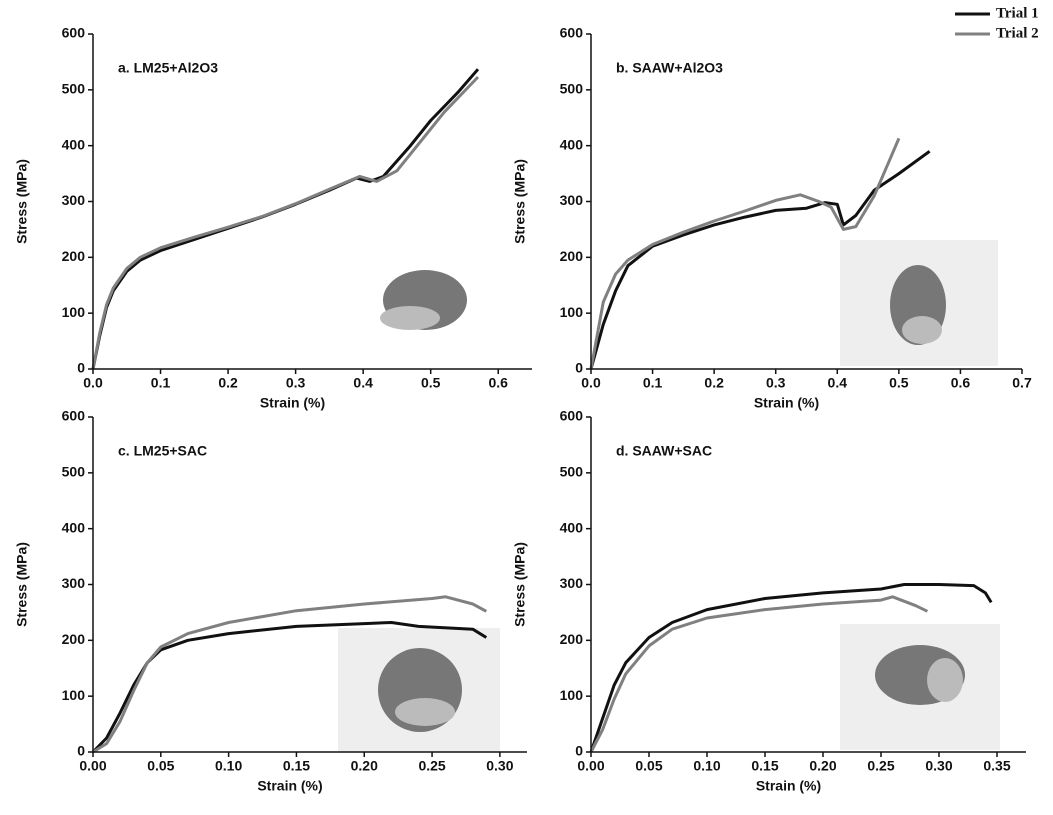  What do you see at coordinates (168, 68) in the screenshot?
I see `panel-title: a. LM25+Al2O3` at bounding box center [168, 68].